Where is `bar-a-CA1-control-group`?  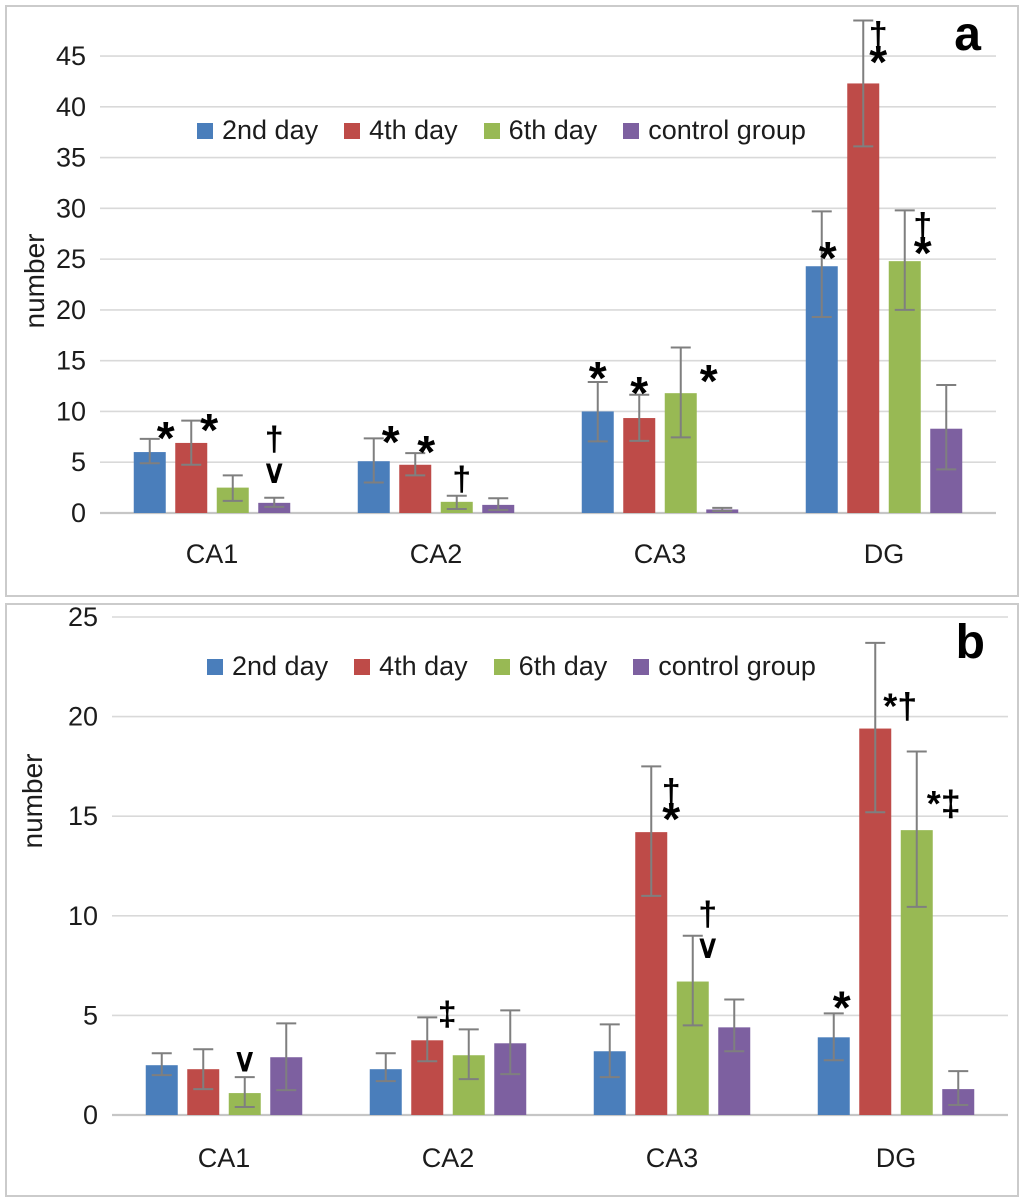
bar-a-CA1-control-group is located at coordinates (274, 507).